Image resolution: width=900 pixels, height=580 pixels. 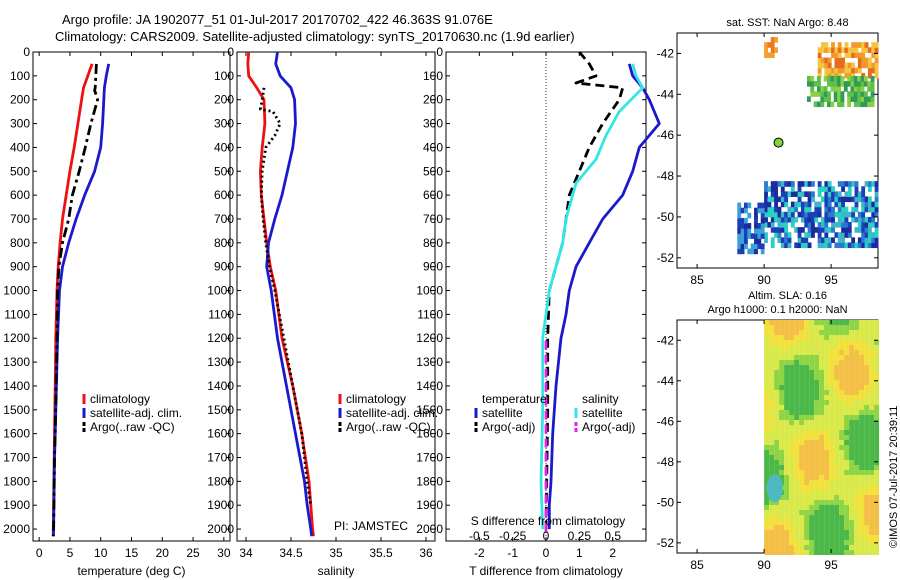 What do you see at coordinates (831, 565) in the screenshot?
I see `x-tick-label: 95` at bounding box center [831, 565].